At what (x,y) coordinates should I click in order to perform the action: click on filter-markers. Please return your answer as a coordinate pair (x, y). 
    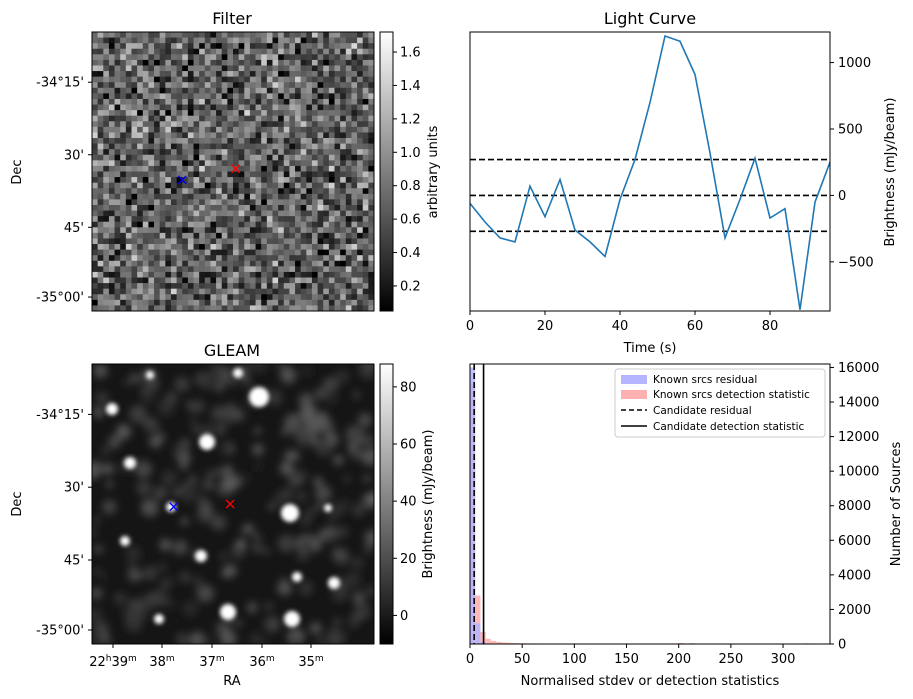
    Looking at the image, I should click on (209, 174).